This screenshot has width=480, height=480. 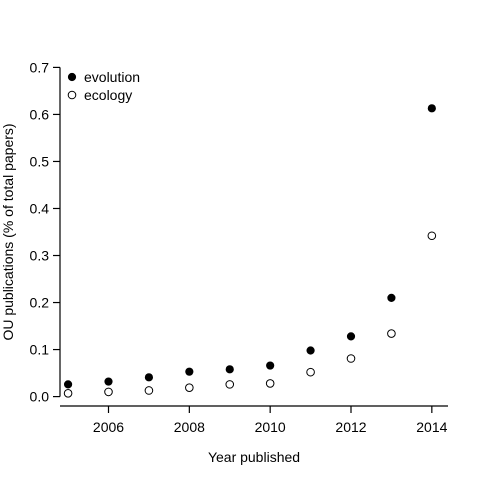 I want to click on legend-label-evolution: evolution, so click(x=112, y=77).